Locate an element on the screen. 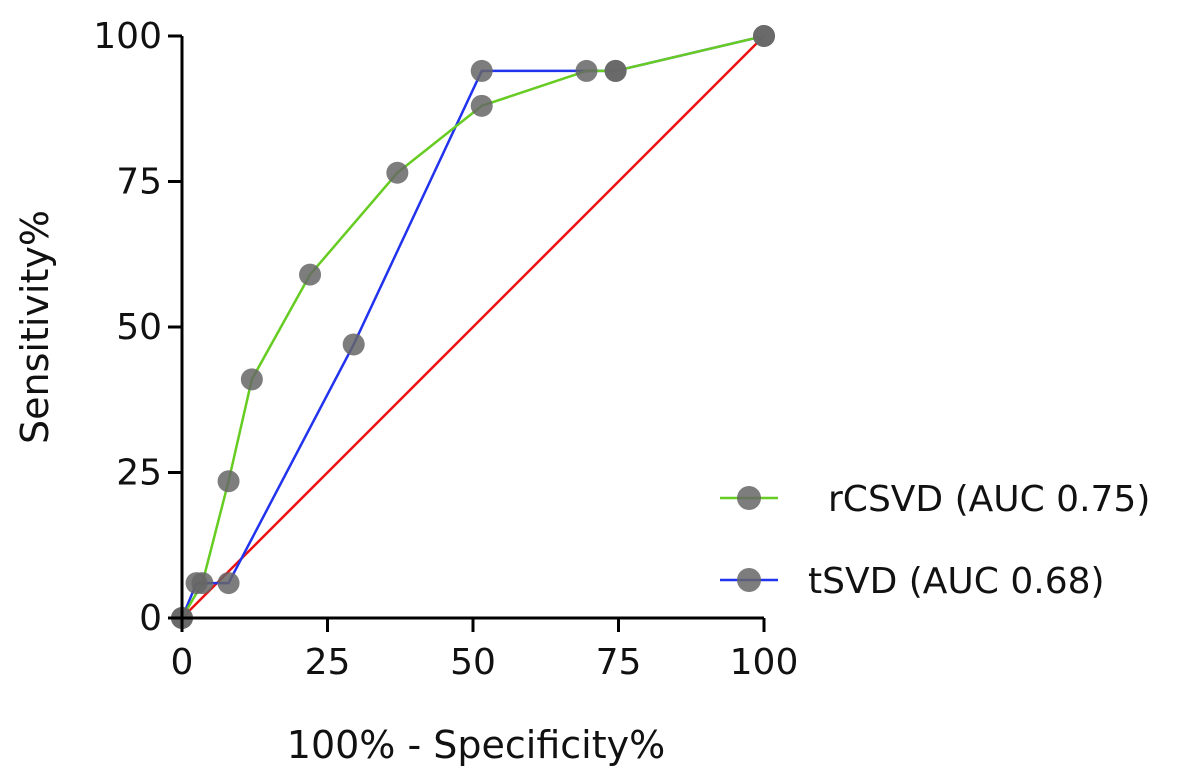 Image resolution: width=1183 pixels, height=768 pixels. y-axis-title: Sensitivity% is located at coordinates (35, 327).